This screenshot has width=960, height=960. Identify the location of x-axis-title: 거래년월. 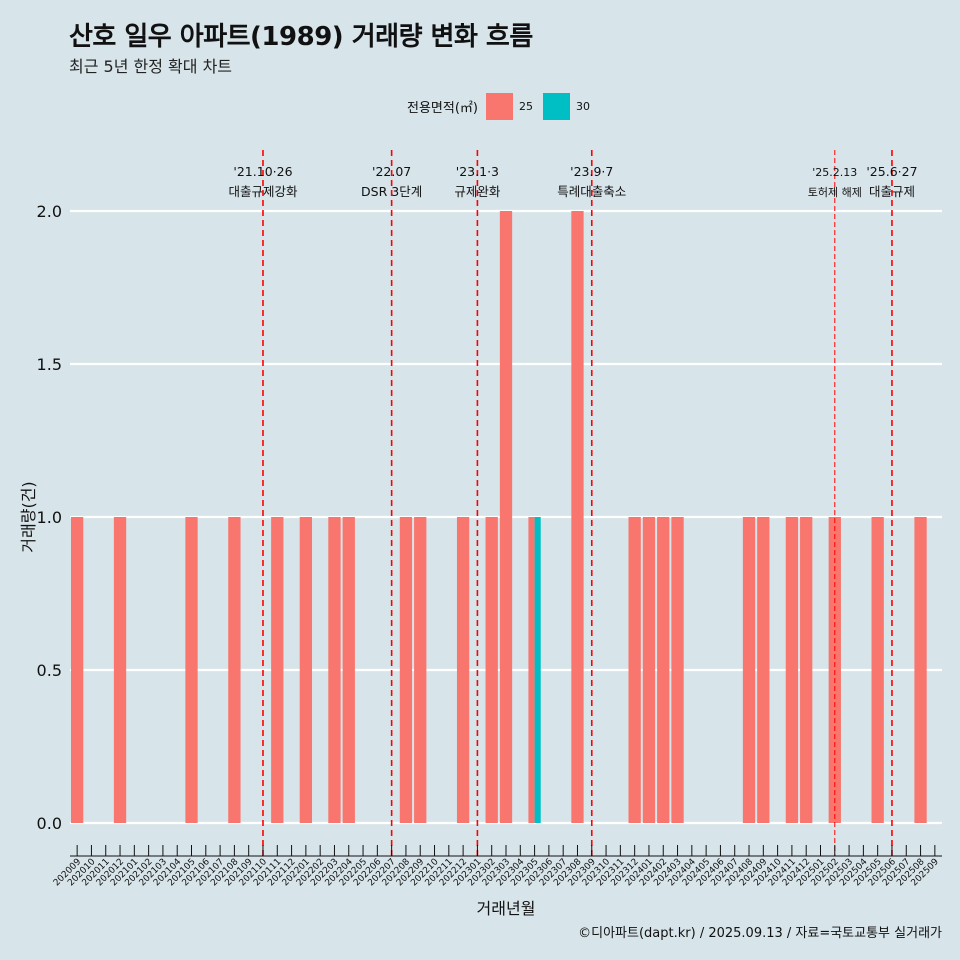
(506, 908).